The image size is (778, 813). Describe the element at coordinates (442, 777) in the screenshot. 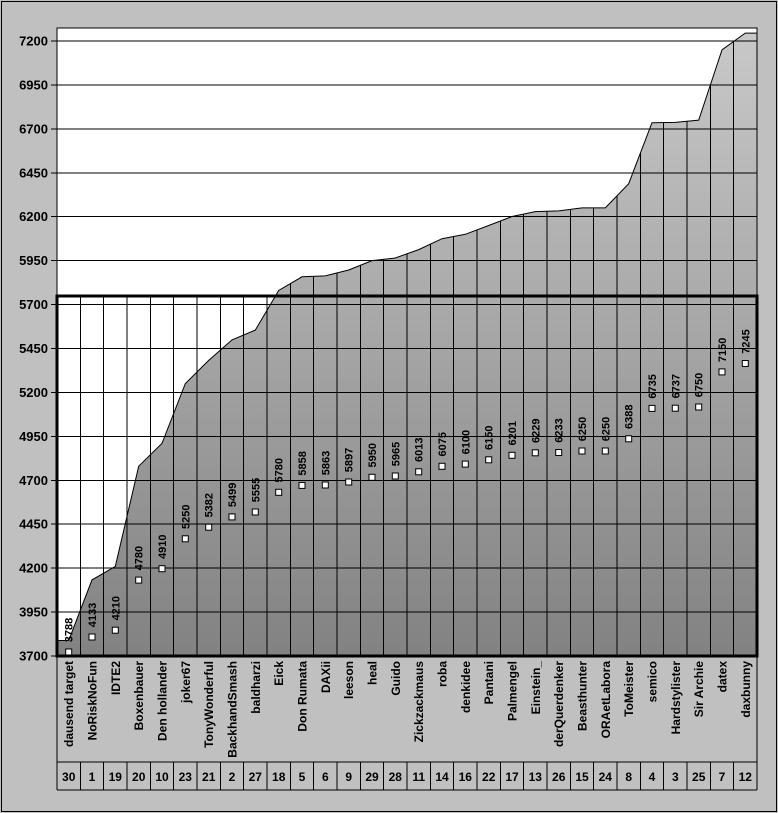

I see `rank-label: 14` at that location.